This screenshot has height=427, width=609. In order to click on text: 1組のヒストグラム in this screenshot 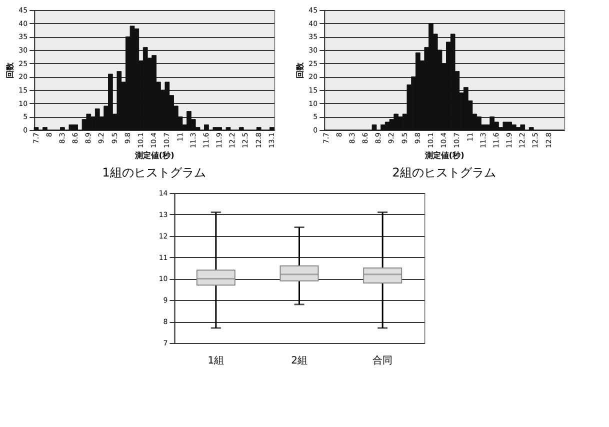, I will do `click(154, 173)`.